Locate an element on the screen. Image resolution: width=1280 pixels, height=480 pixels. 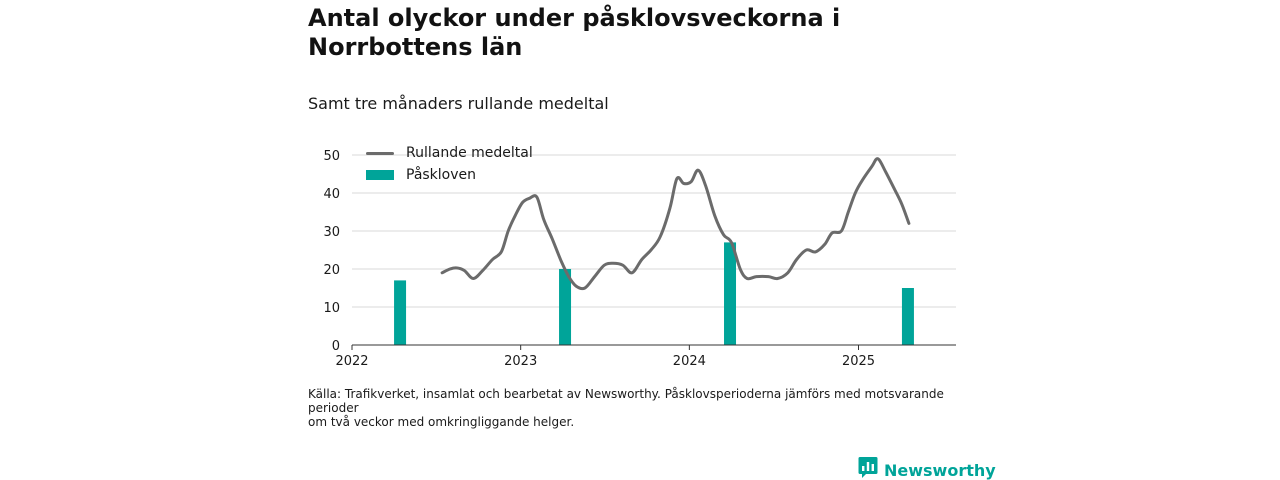
x-tick-label: 2024 is located at coordinates (689, 361).